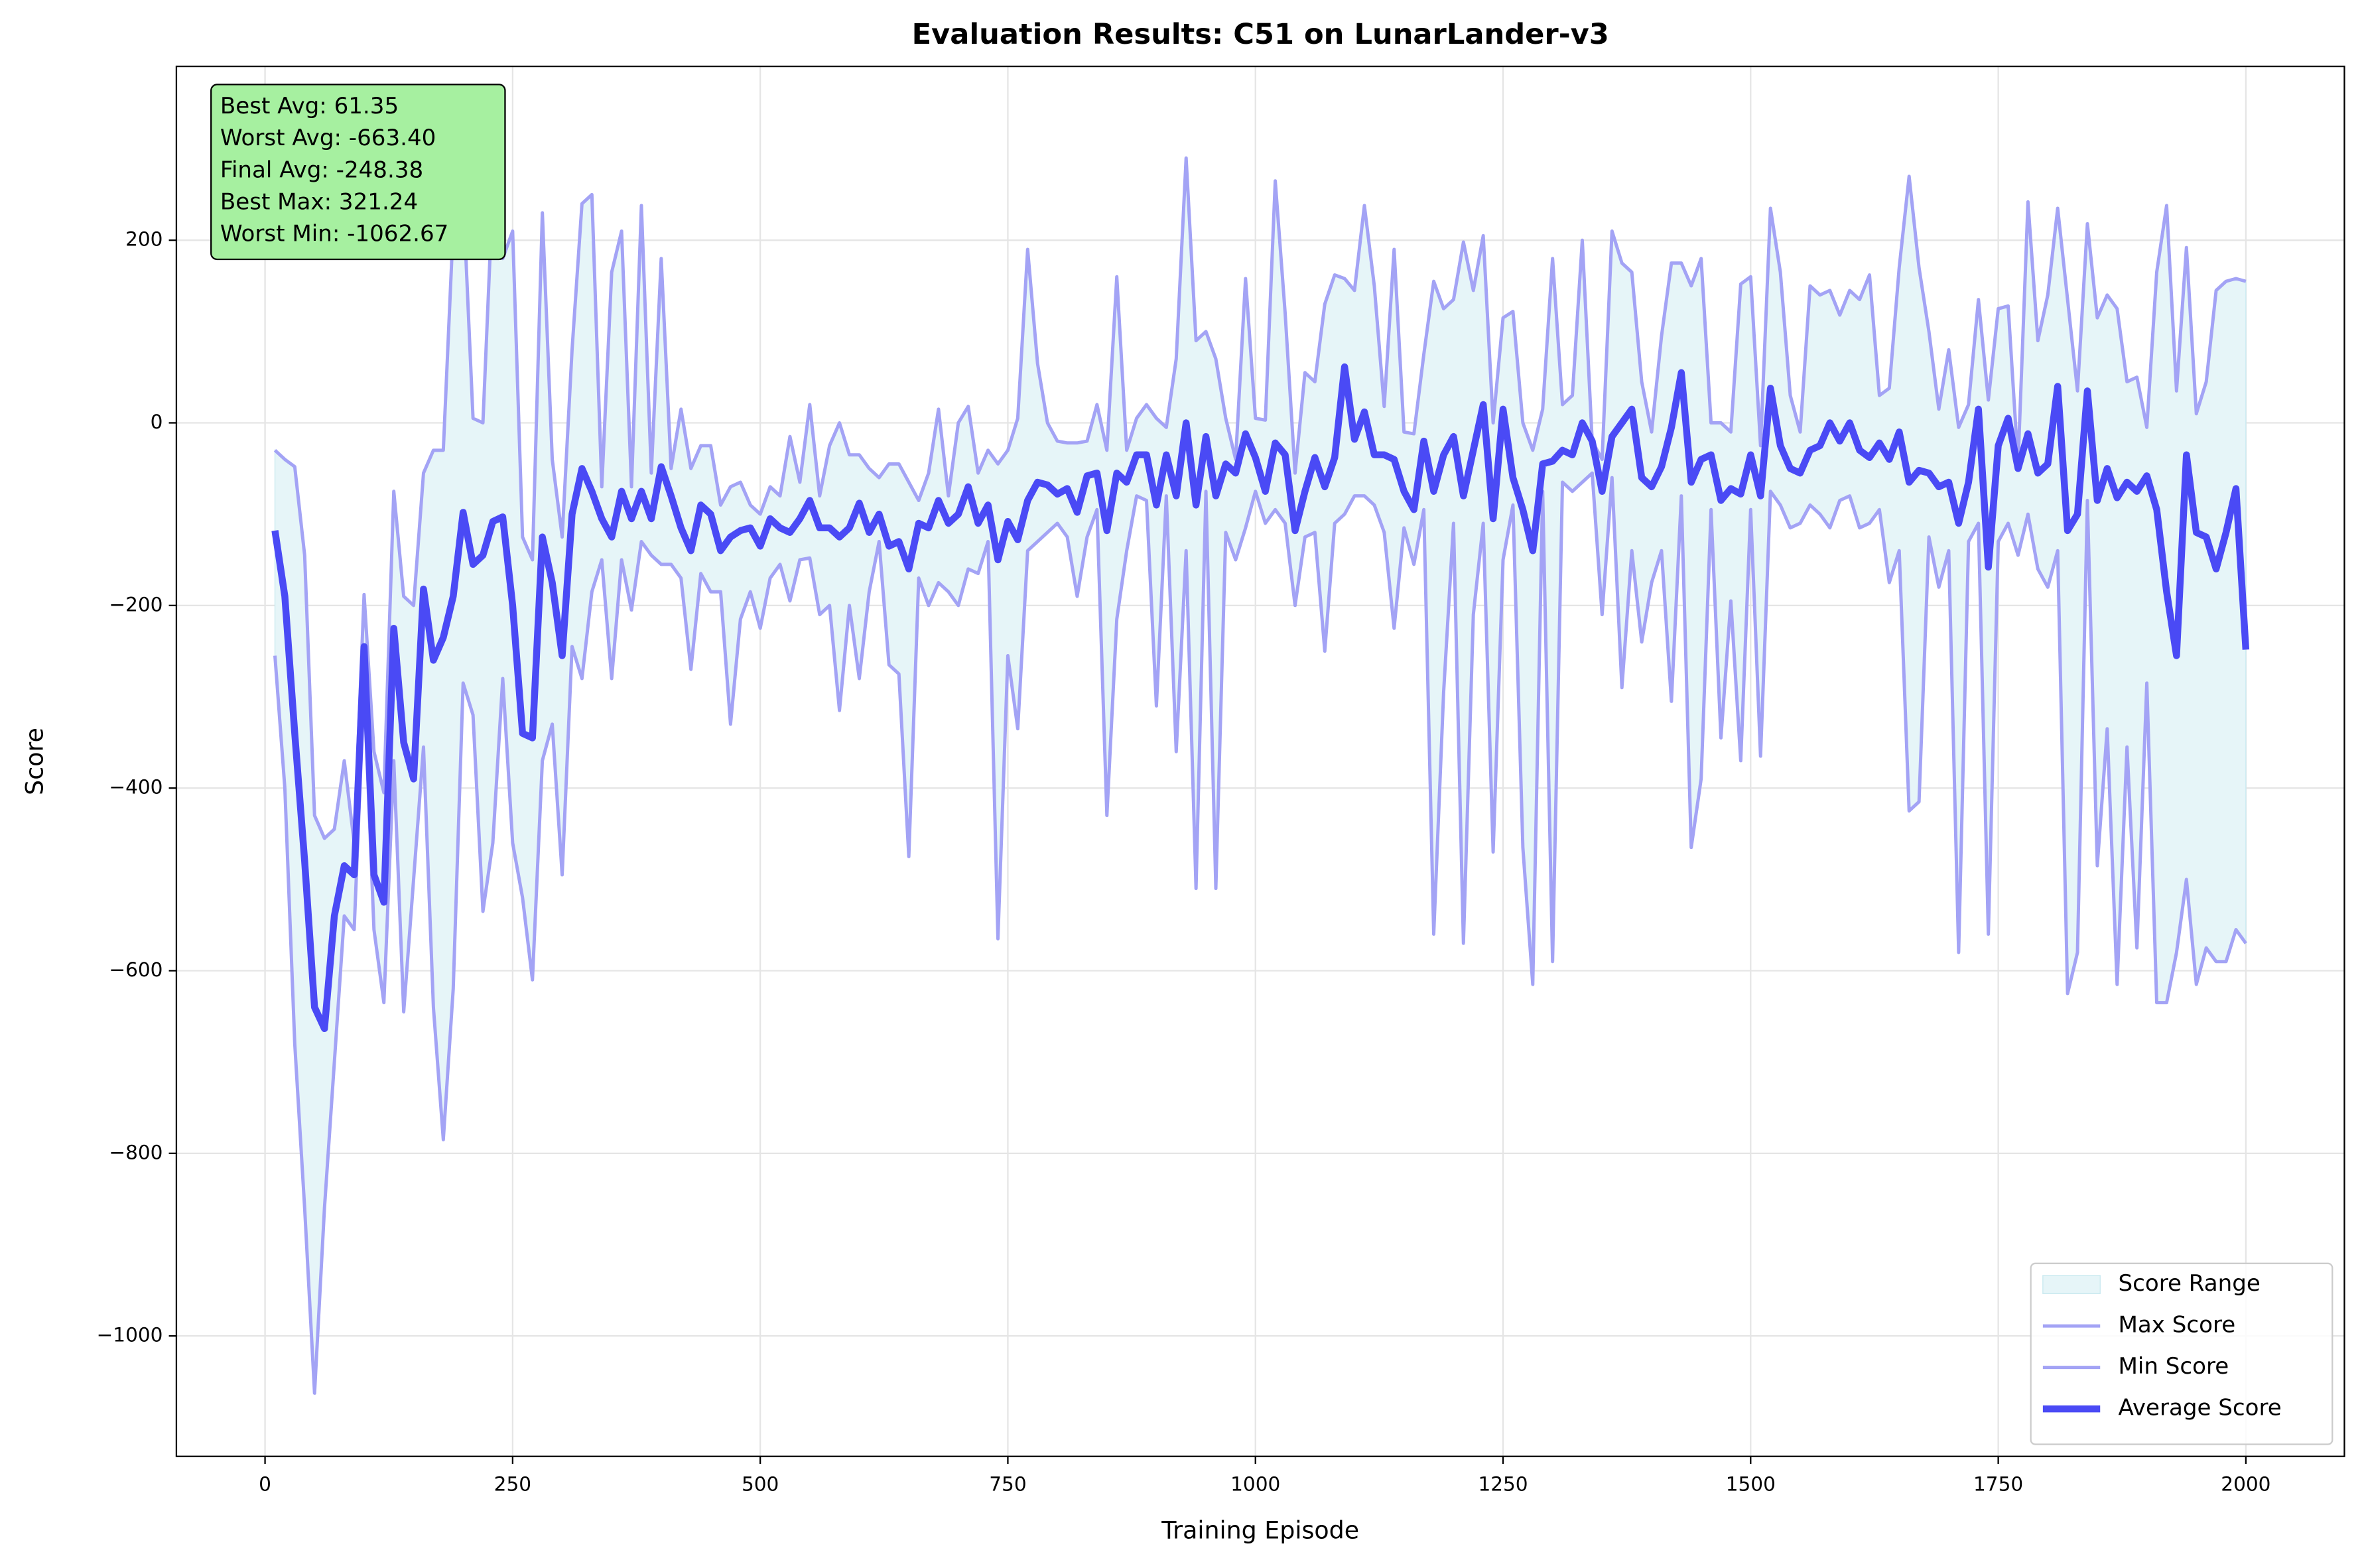  I want to click on x-tick-label: 0, so click(265, 1483).